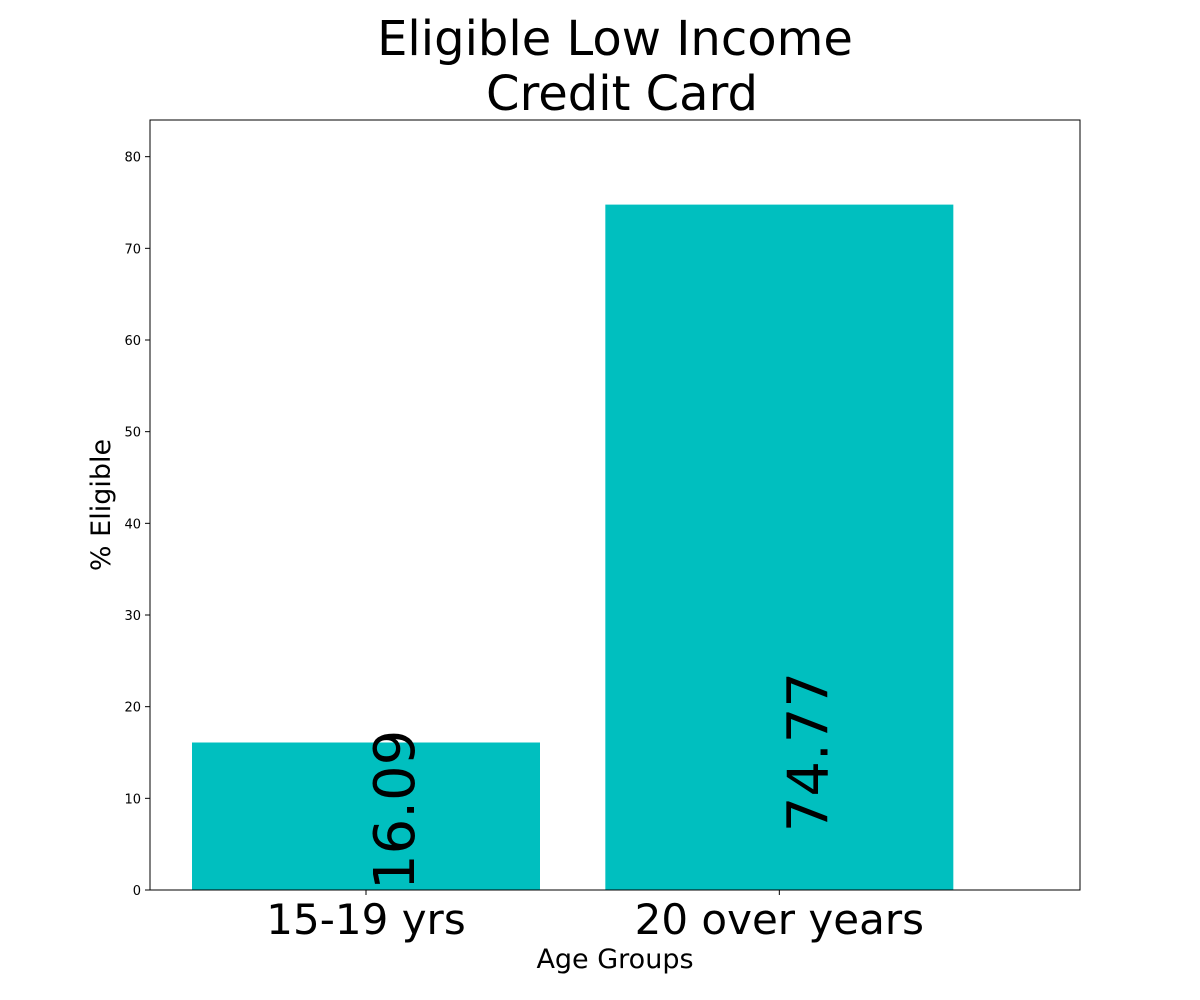 The width and height of the screenshot is (1200, 1000). I want to click on y-tick-label-40: 40, so click(132, 524).